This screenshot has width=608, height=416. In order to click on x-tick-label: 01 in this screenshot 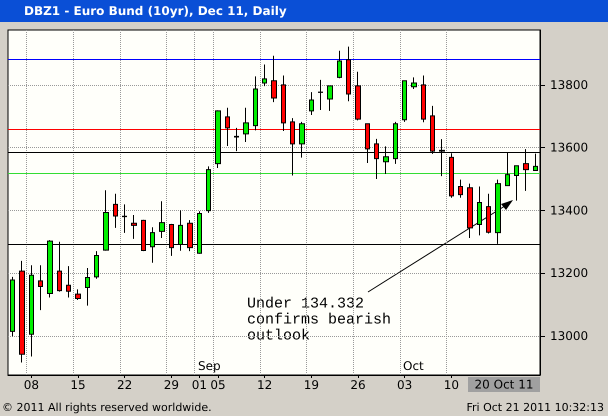, I will do `click(199, 385)`.